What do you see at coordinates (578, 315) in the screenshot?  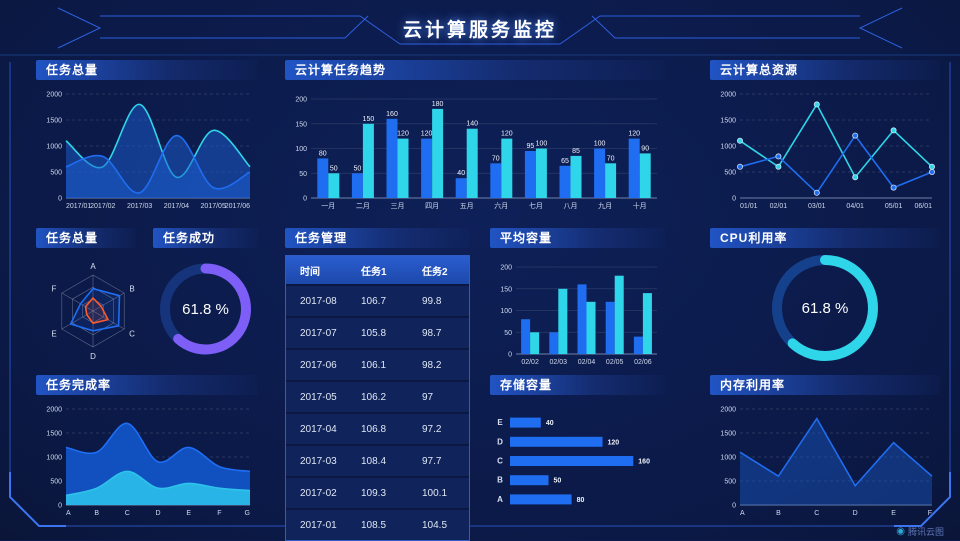 I see `avg-capacity-bar-chart: 0 50 100 150 200 02/02 02/03 02/04 02/05 02/06` at bounding box center [578, 315].